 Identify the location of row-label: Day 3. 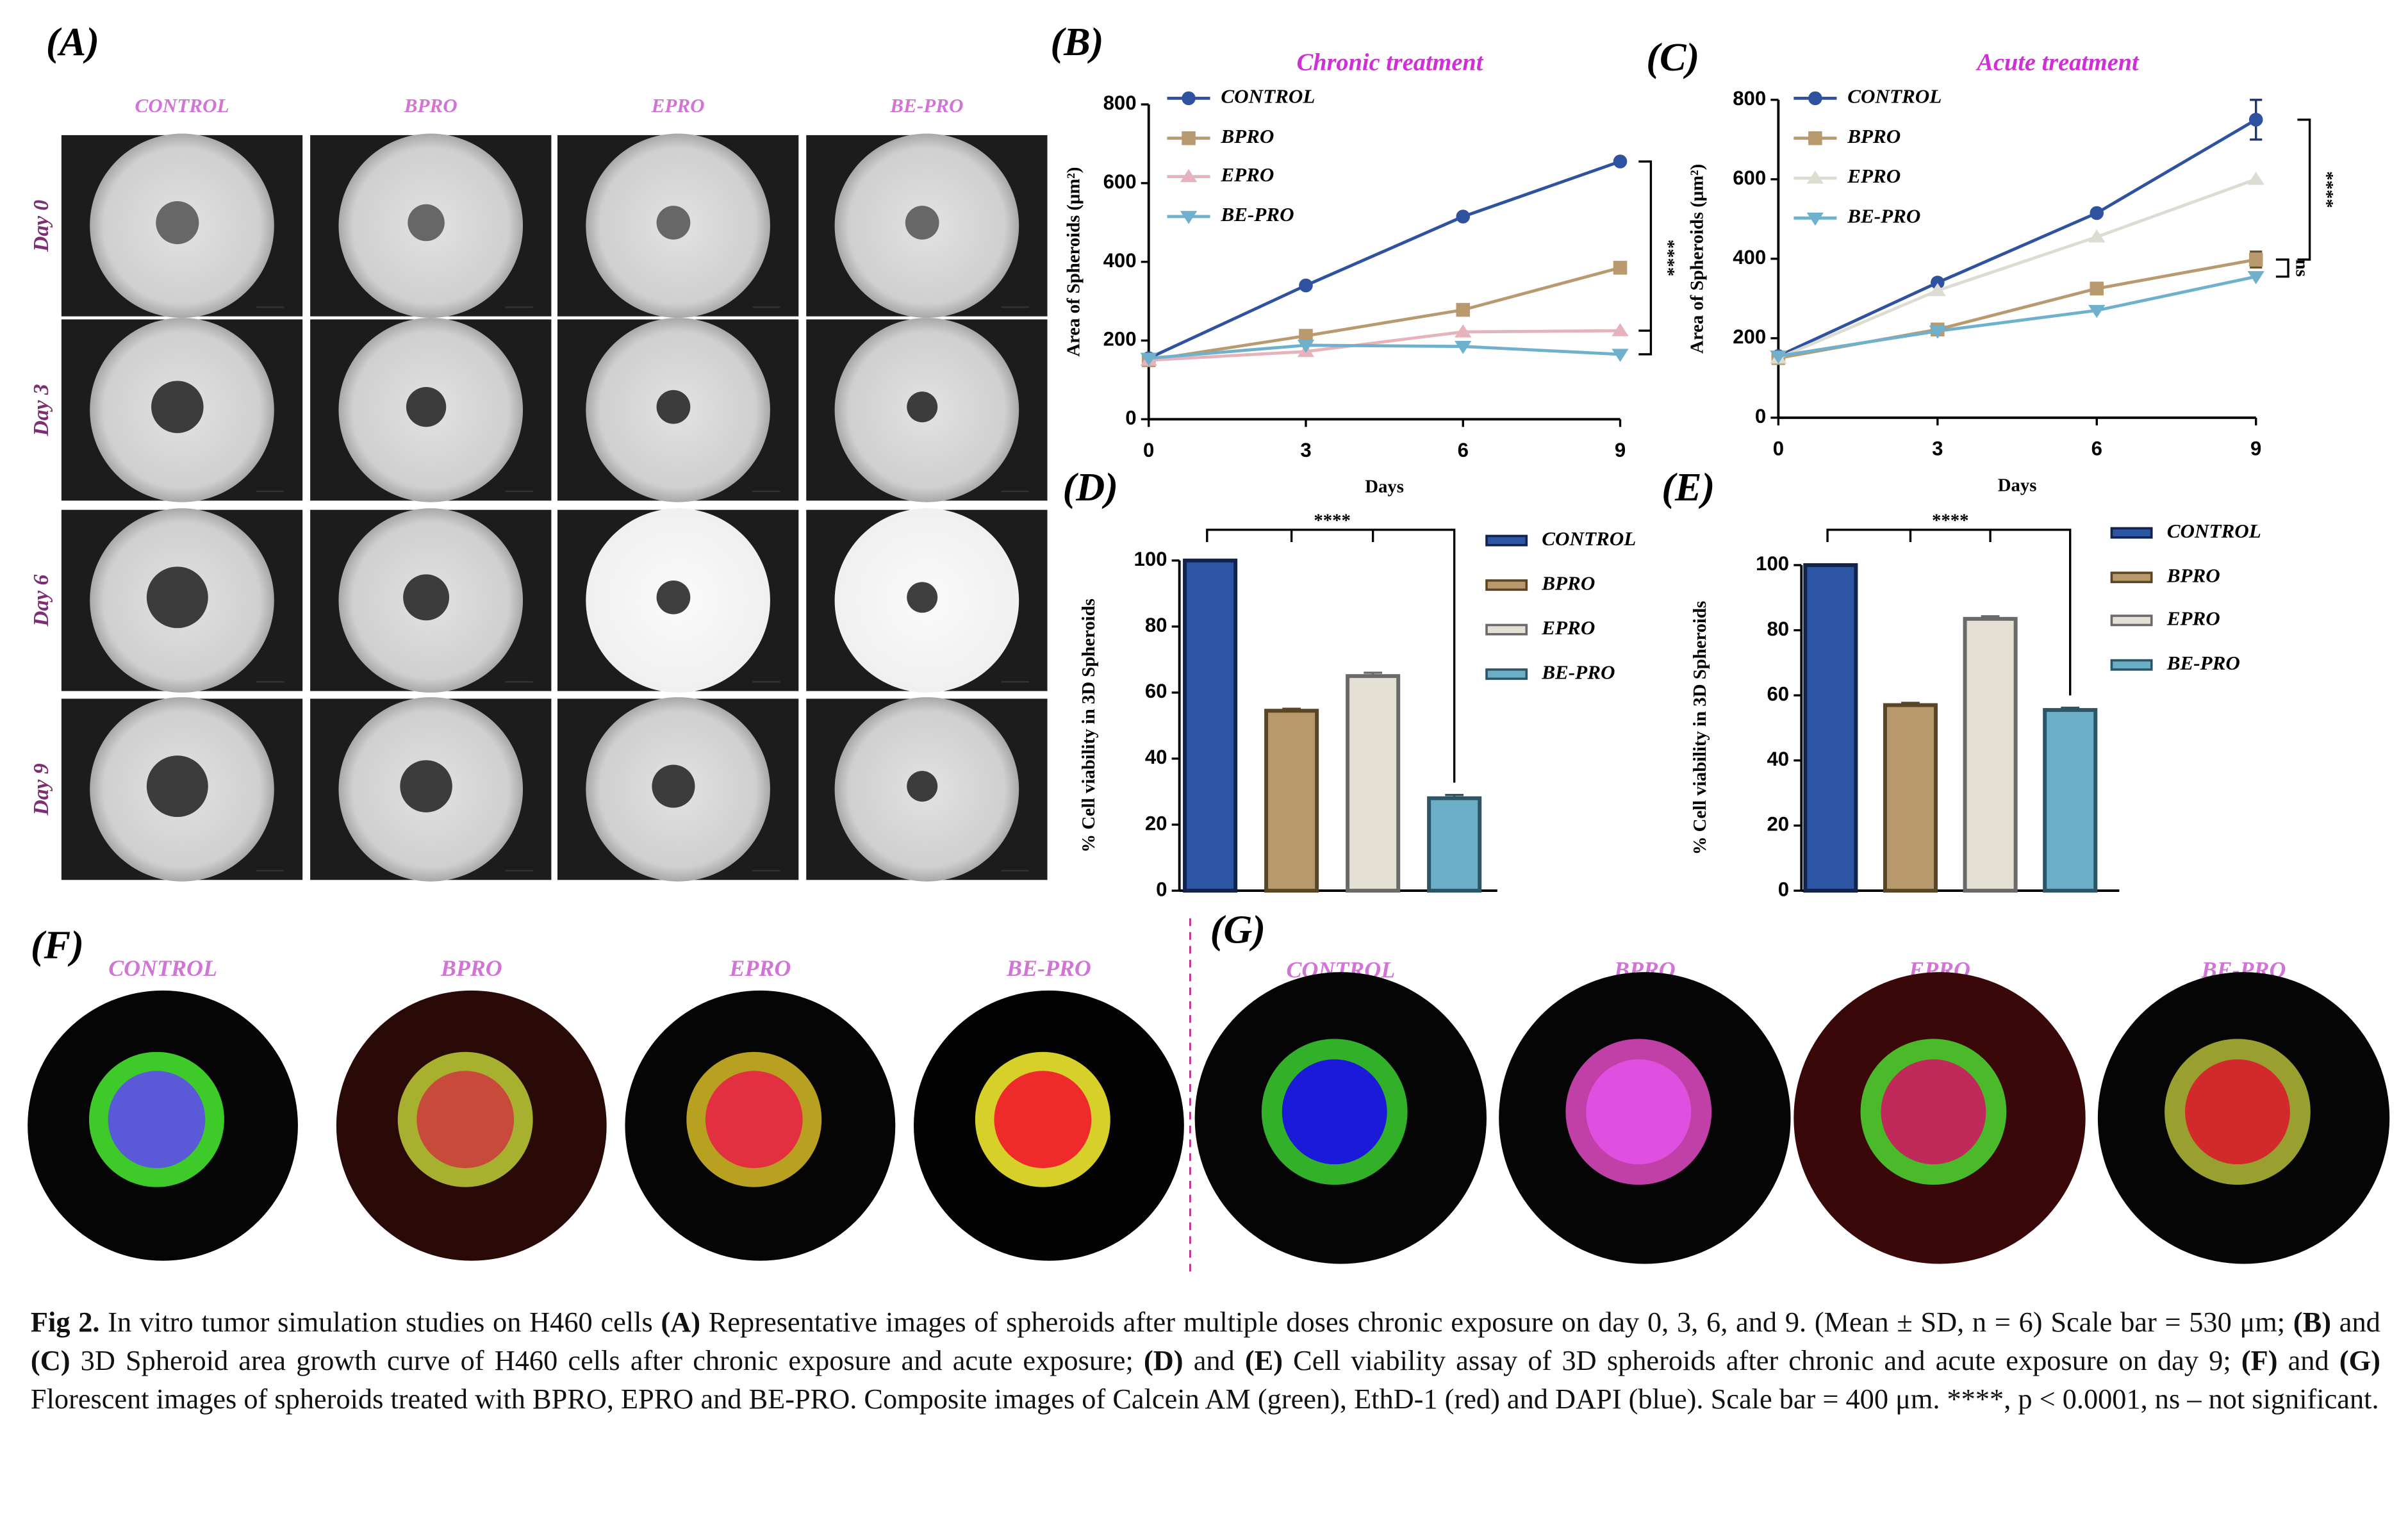
(41, 410).